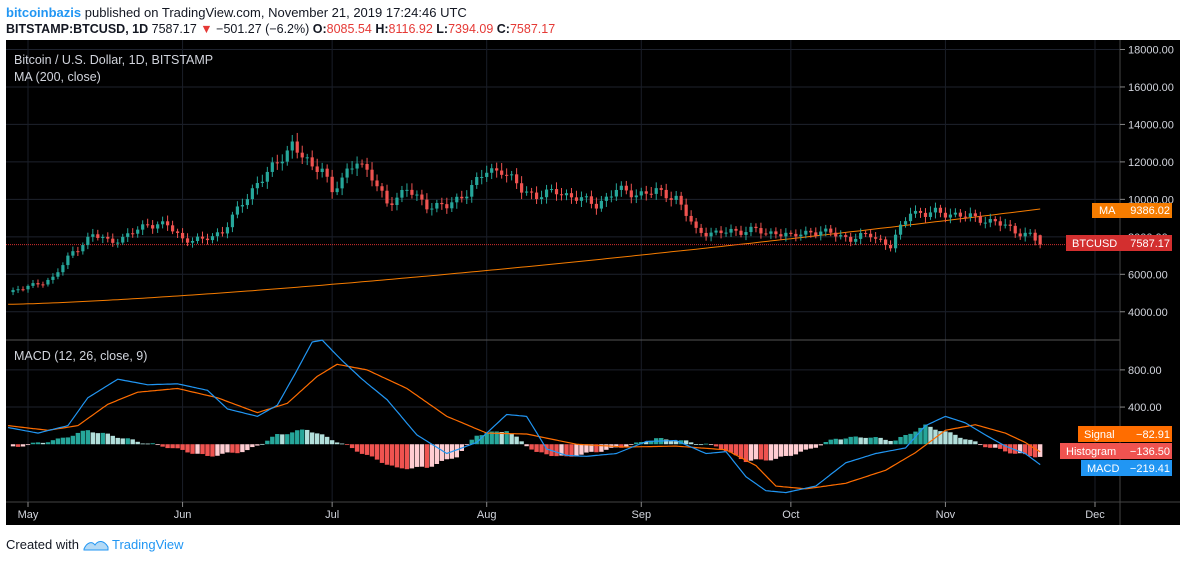 Image resolution: width=1188 pixels, height=562 pixels. Describe the element at coordinates (532, 29) in the screenshot. I see `close-value: 7587.17` at that location.